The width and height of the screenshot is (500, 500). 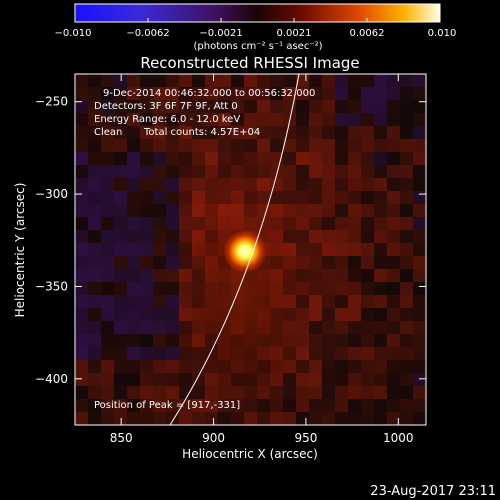 What do you see at coordinates (51, 379) in the screenshot?
I see `y-tick-label: −400` at bounding box center [51, 379].